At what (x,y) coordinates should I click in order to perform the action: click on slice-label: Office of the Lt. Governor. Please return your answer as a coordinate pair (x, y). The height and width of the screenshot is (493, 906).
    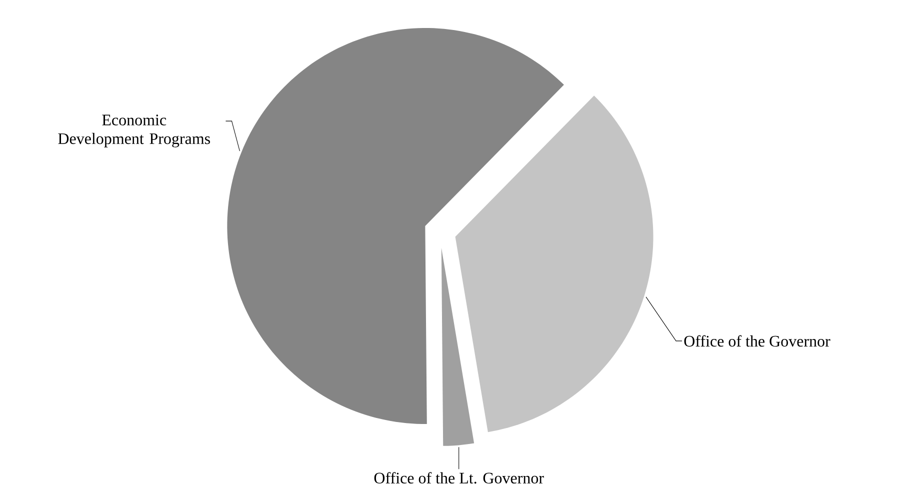
    Looking at the image, I should click on (459, 478).